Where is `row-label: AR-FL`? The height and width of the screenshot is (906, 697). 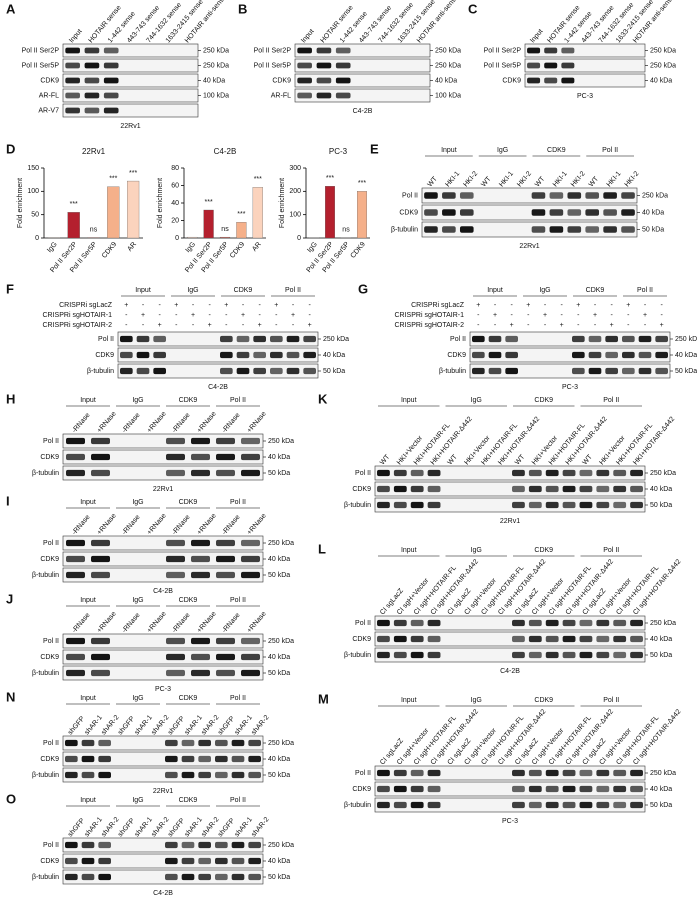 row-label: AR-FL is located at coordinates (49, 95).